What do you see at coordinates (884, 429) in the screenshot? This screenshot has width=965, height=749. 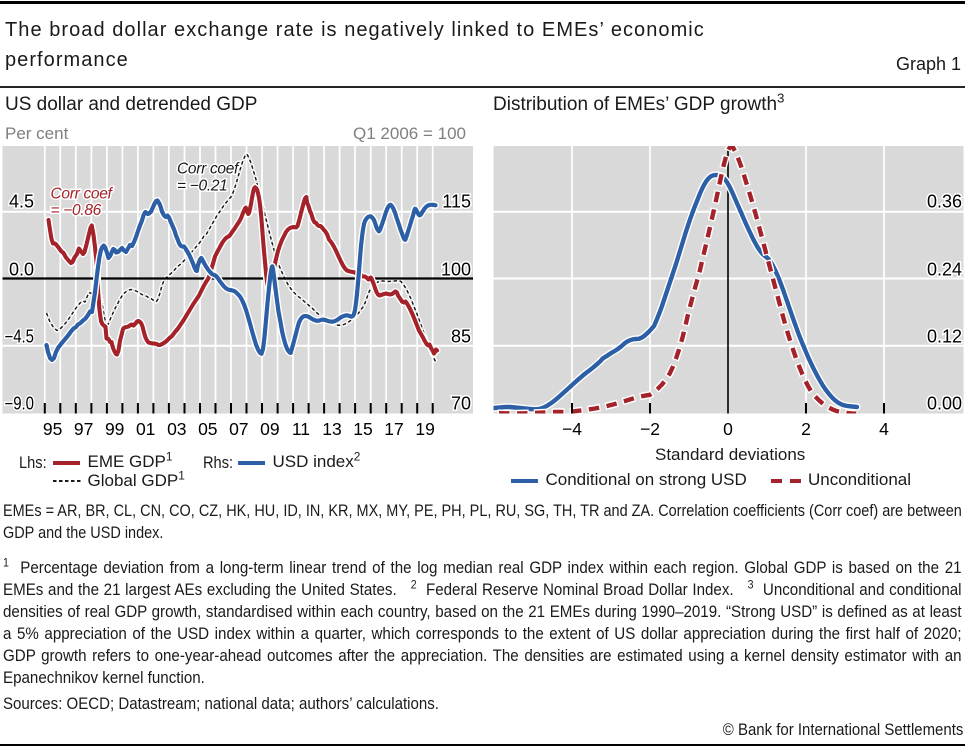 I see `svg-text: 4` at bounding box center [884, 429].